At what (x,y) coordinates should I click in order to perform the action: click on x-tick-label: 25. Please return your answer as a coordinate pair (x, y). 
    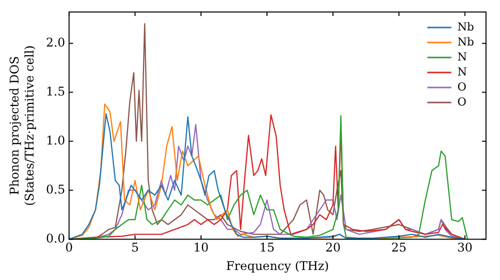
    Looking at the image, I should click on (399, 247).